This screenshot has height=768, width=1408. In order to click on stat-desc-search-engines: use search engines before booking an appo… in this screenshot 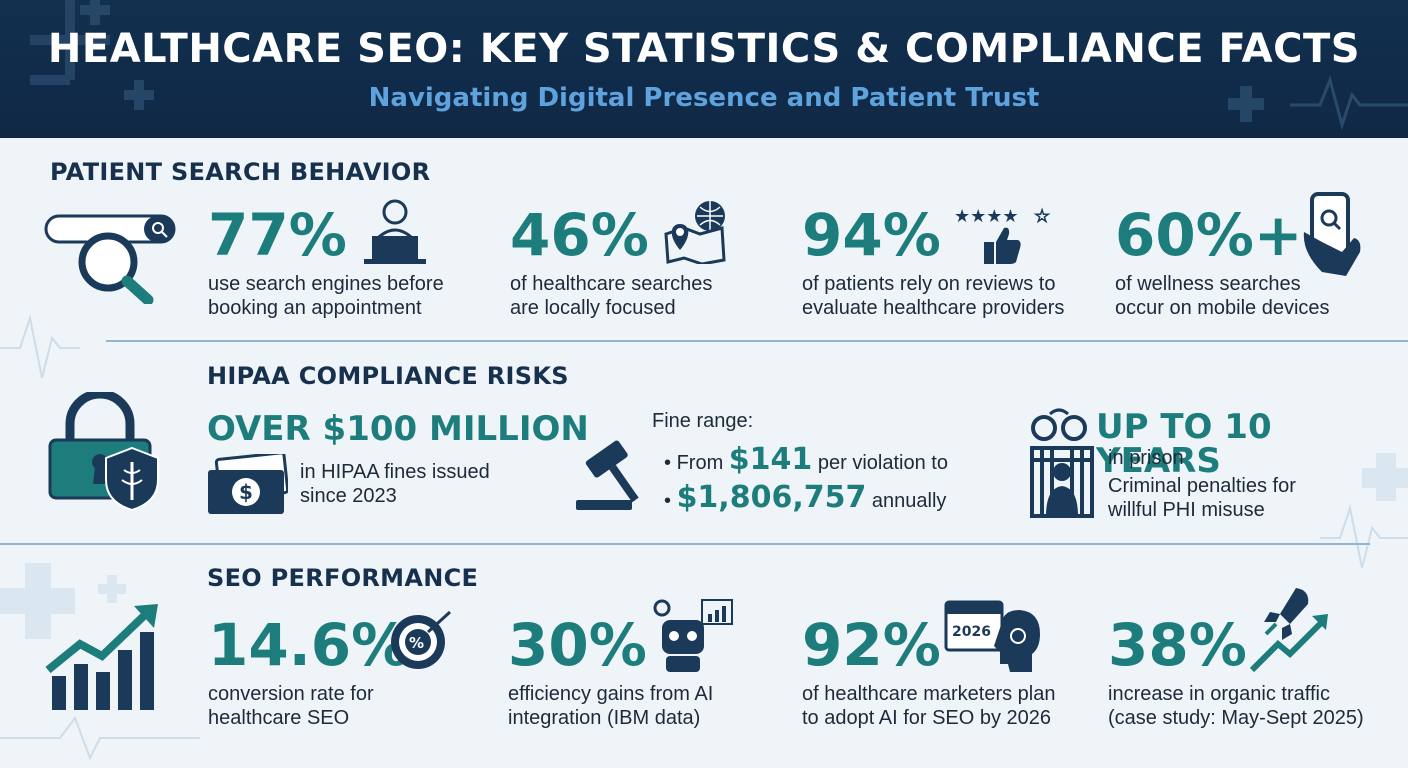, I will do `click(326, 296)`.